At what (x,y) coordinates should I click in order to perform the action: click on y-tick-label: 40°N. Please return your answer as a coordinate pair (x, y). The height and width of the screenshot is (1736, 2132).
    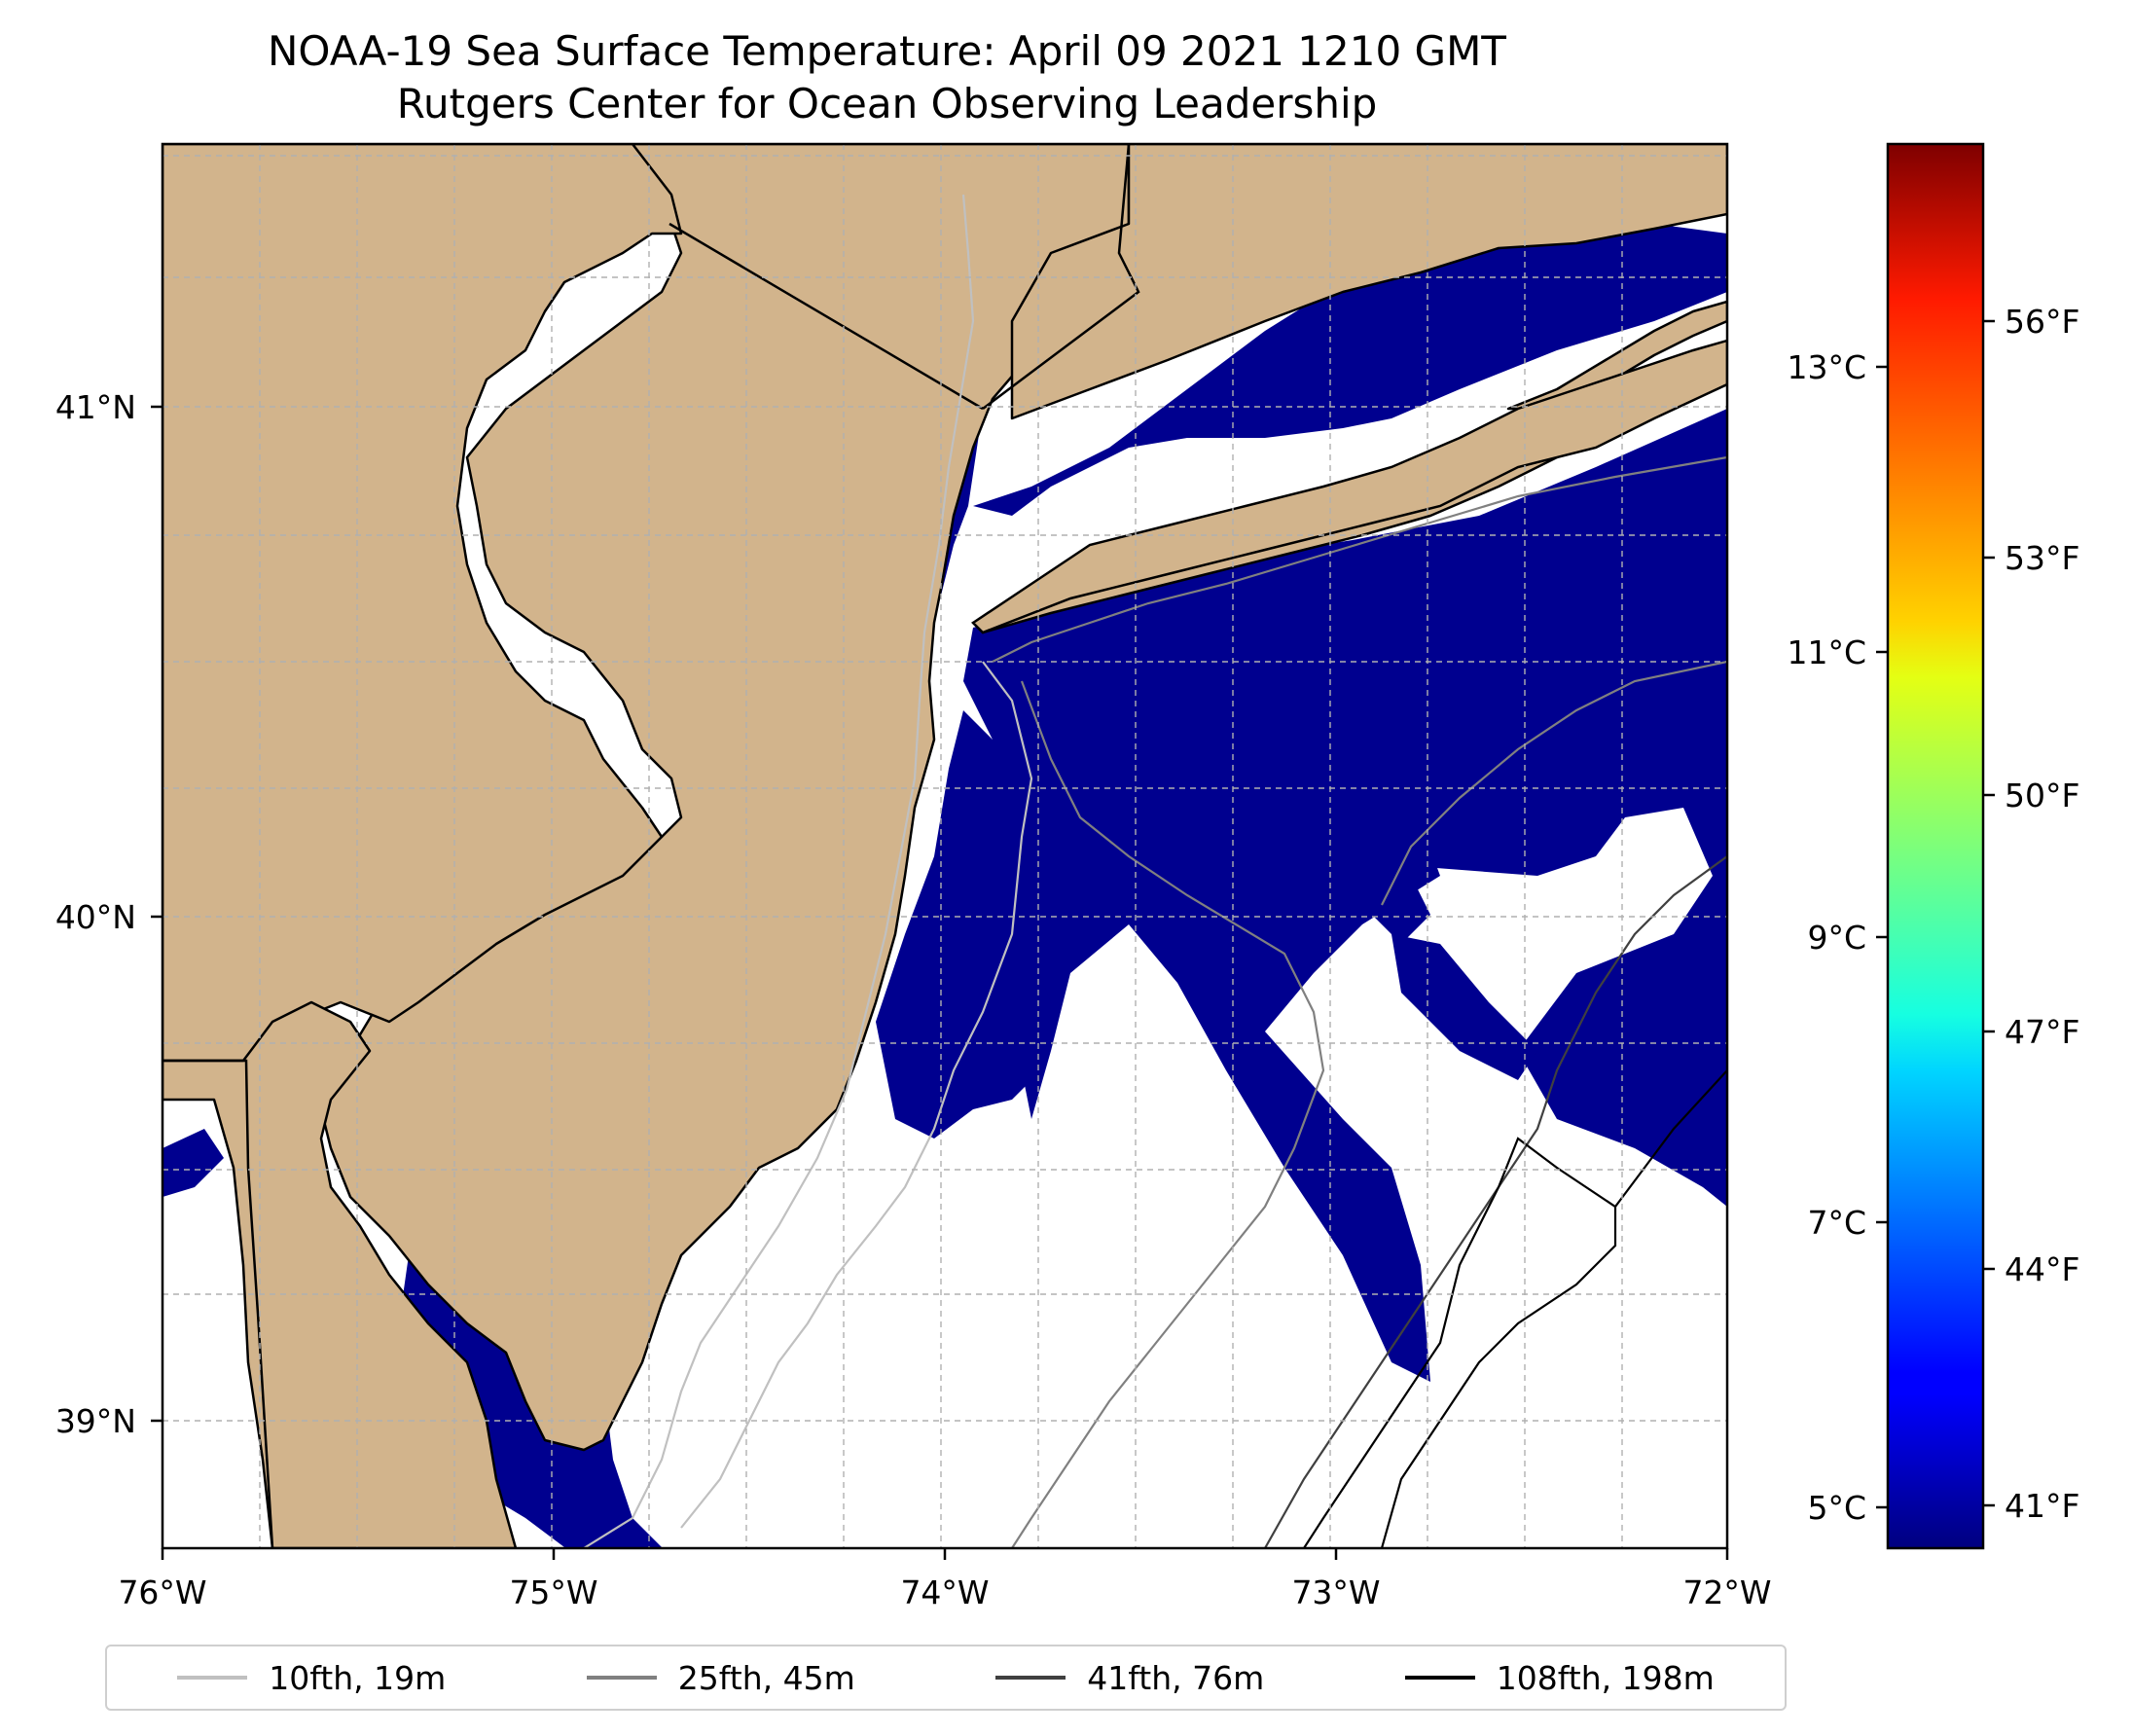
    Looking at the image, I should click on (95, 917).